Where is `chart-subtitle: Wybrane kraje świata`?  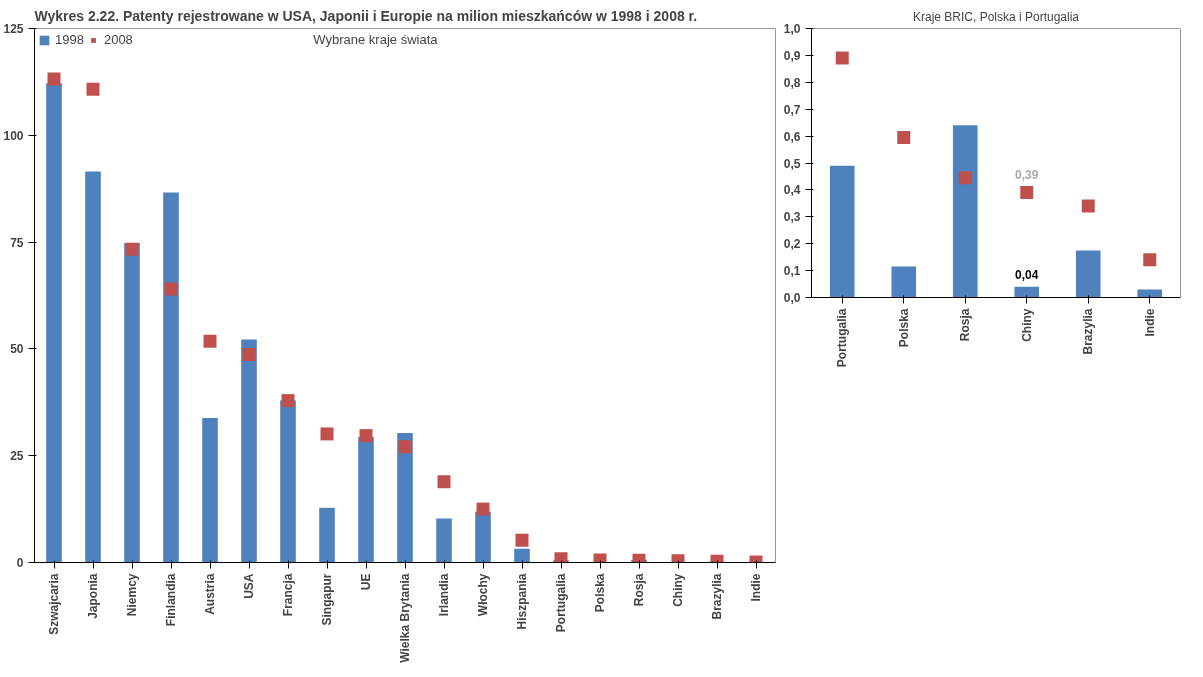 chart-subtitle: Wybrane kraje świata is located at coordinates (376, 39).